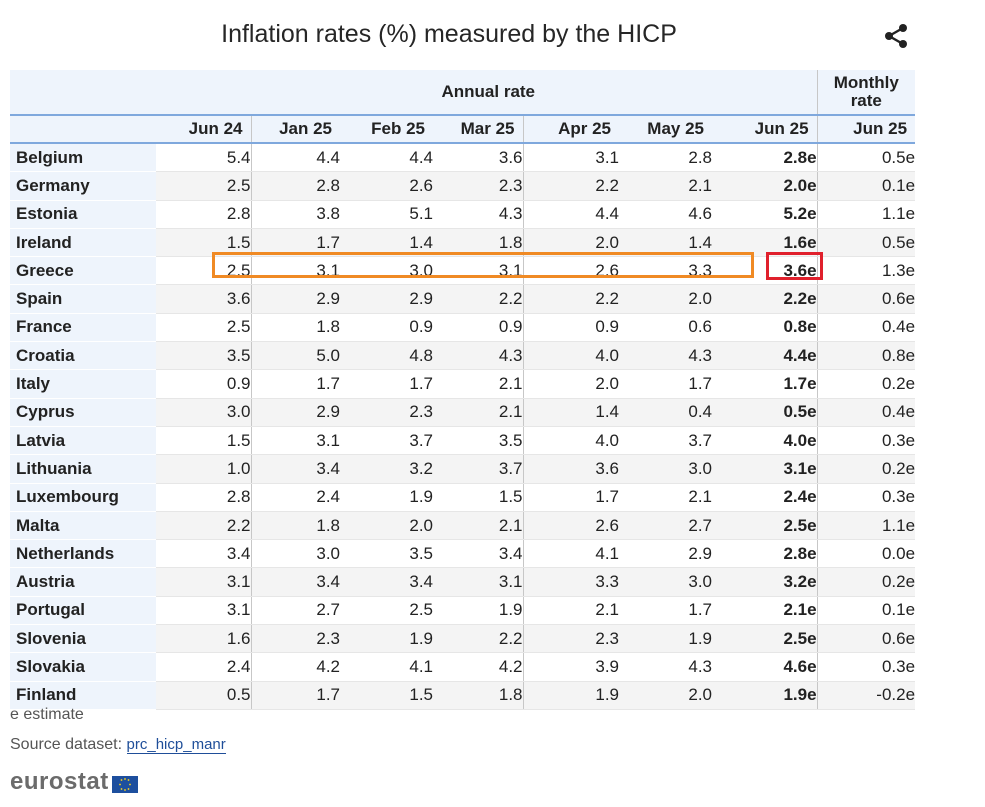 This screenshot has width=985, height=807. Describe the element at coordinates (866, 611) in the screenshot. I see `value-cell: 0.1e` at that location.